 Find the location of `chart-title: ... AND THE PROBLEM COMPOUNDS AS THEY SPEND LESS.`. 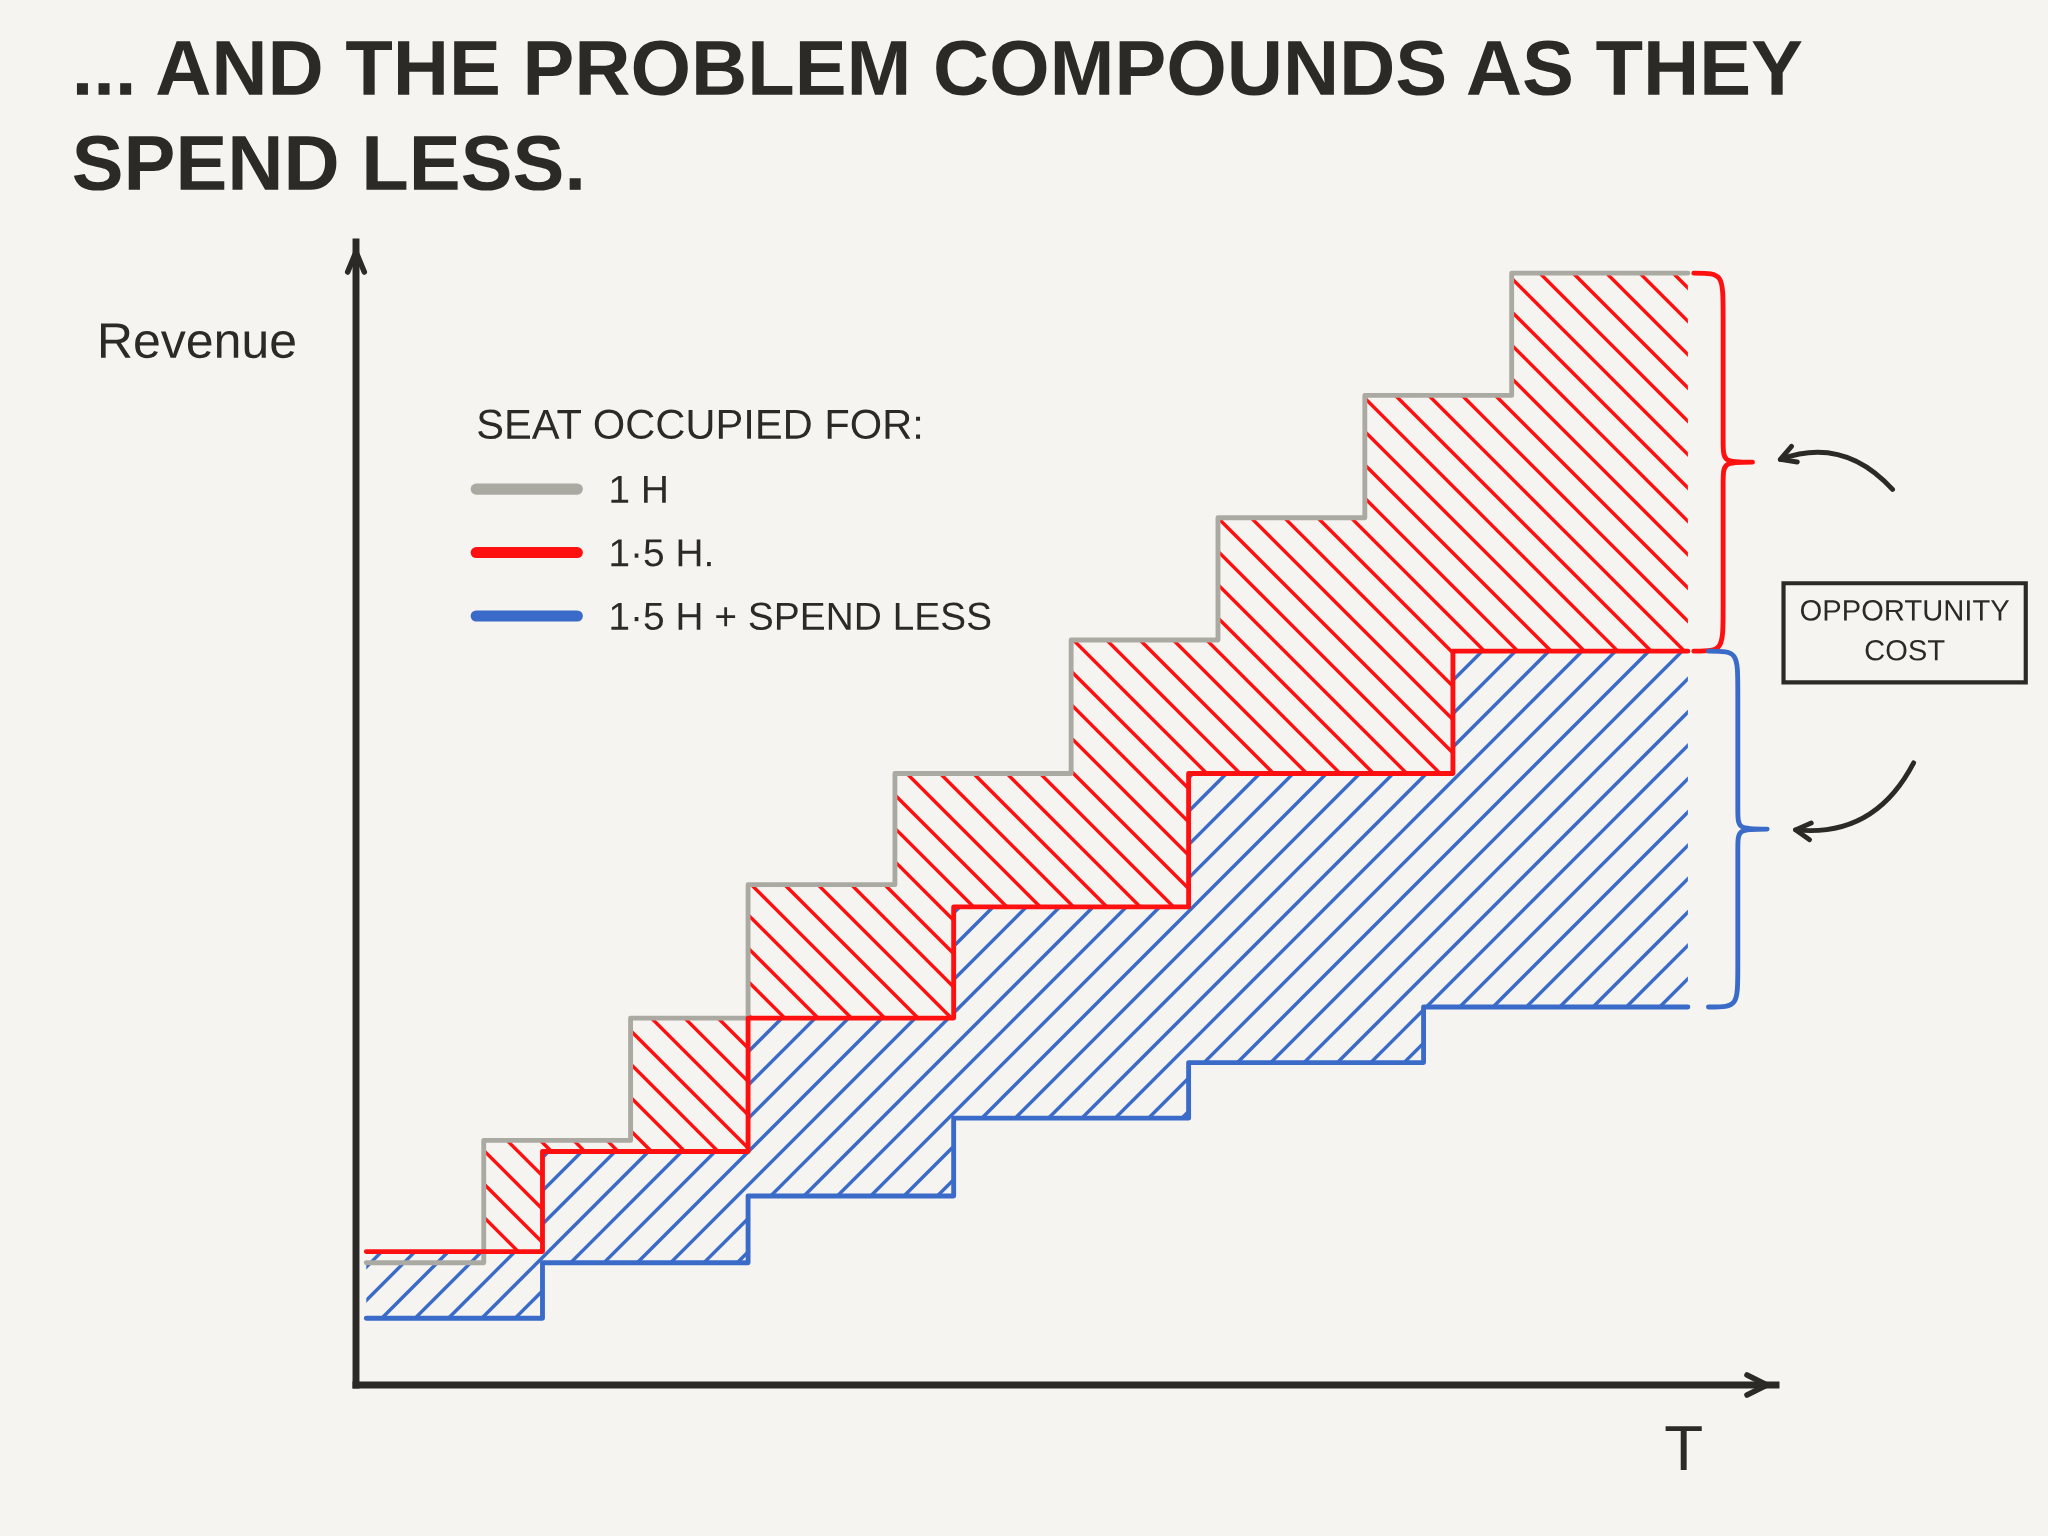

chart-title: ... AND THE PROBLEM COMPOUNDS AS THEY SPEND LESS. is located at coordinates (937, 115).